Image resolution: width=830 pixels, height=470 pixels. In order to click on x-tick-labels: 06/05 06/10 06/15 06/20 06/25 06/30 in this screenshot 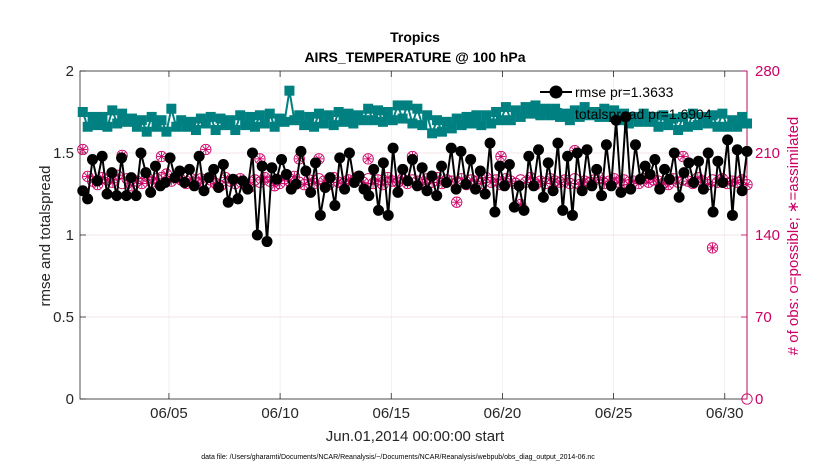, I will do `click(446, 413)`.